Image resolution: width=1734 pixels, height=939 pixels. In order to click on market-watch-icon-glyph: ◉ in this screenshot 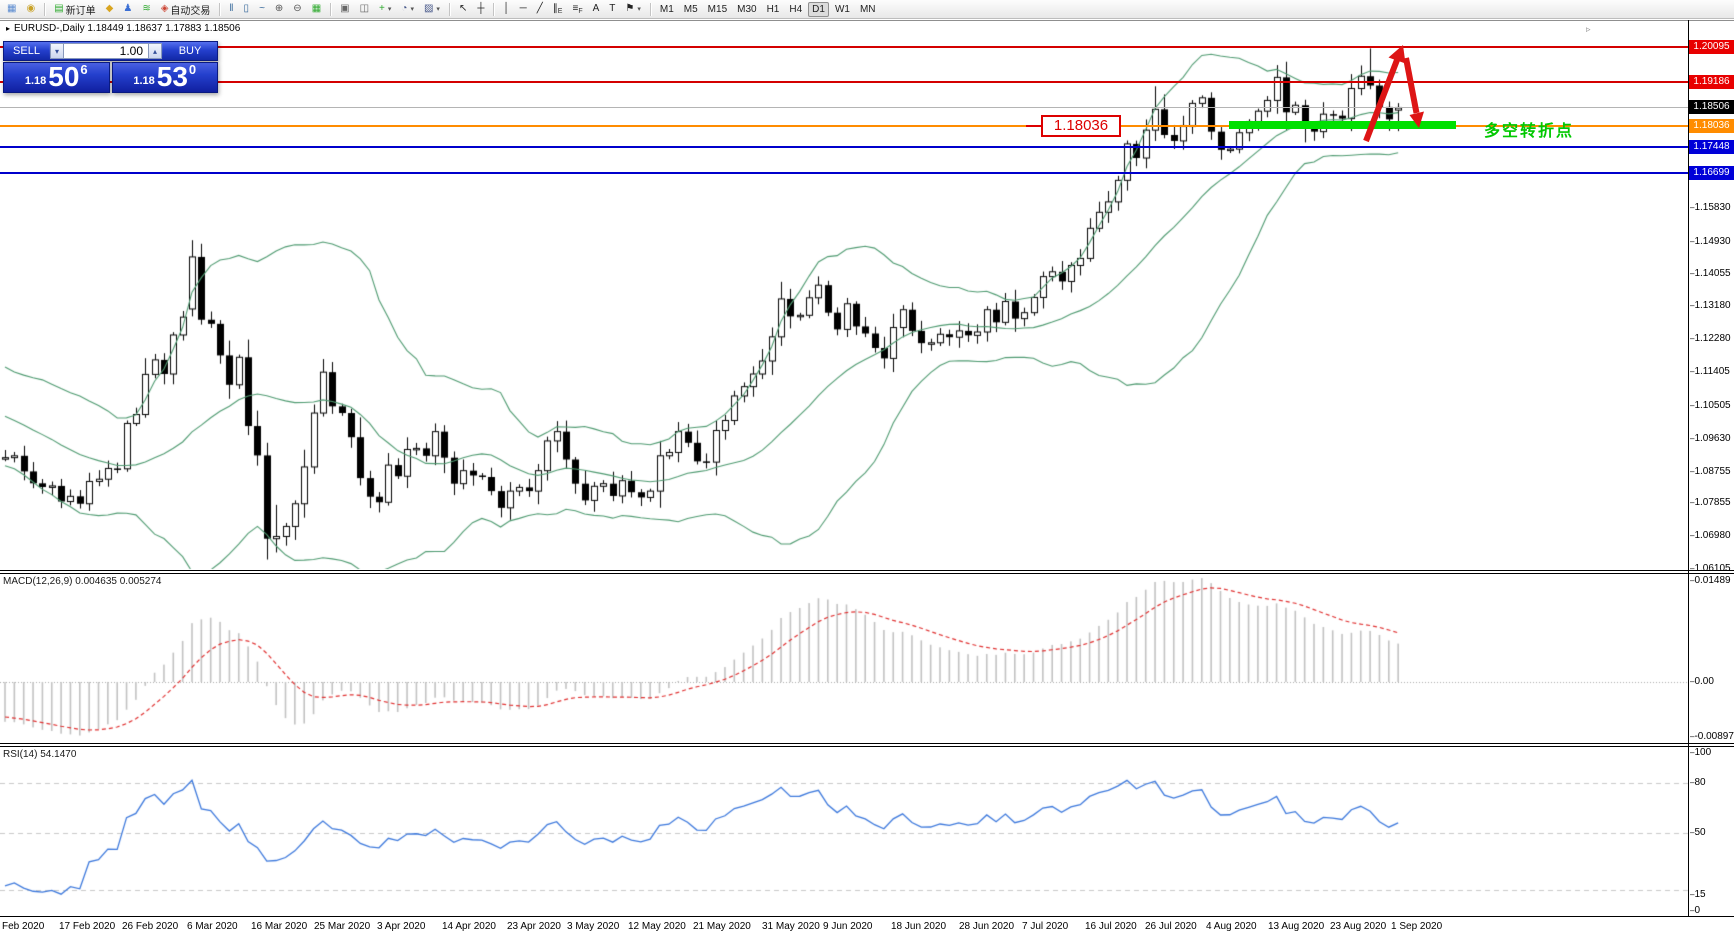, I will do `click(31, 8)`.